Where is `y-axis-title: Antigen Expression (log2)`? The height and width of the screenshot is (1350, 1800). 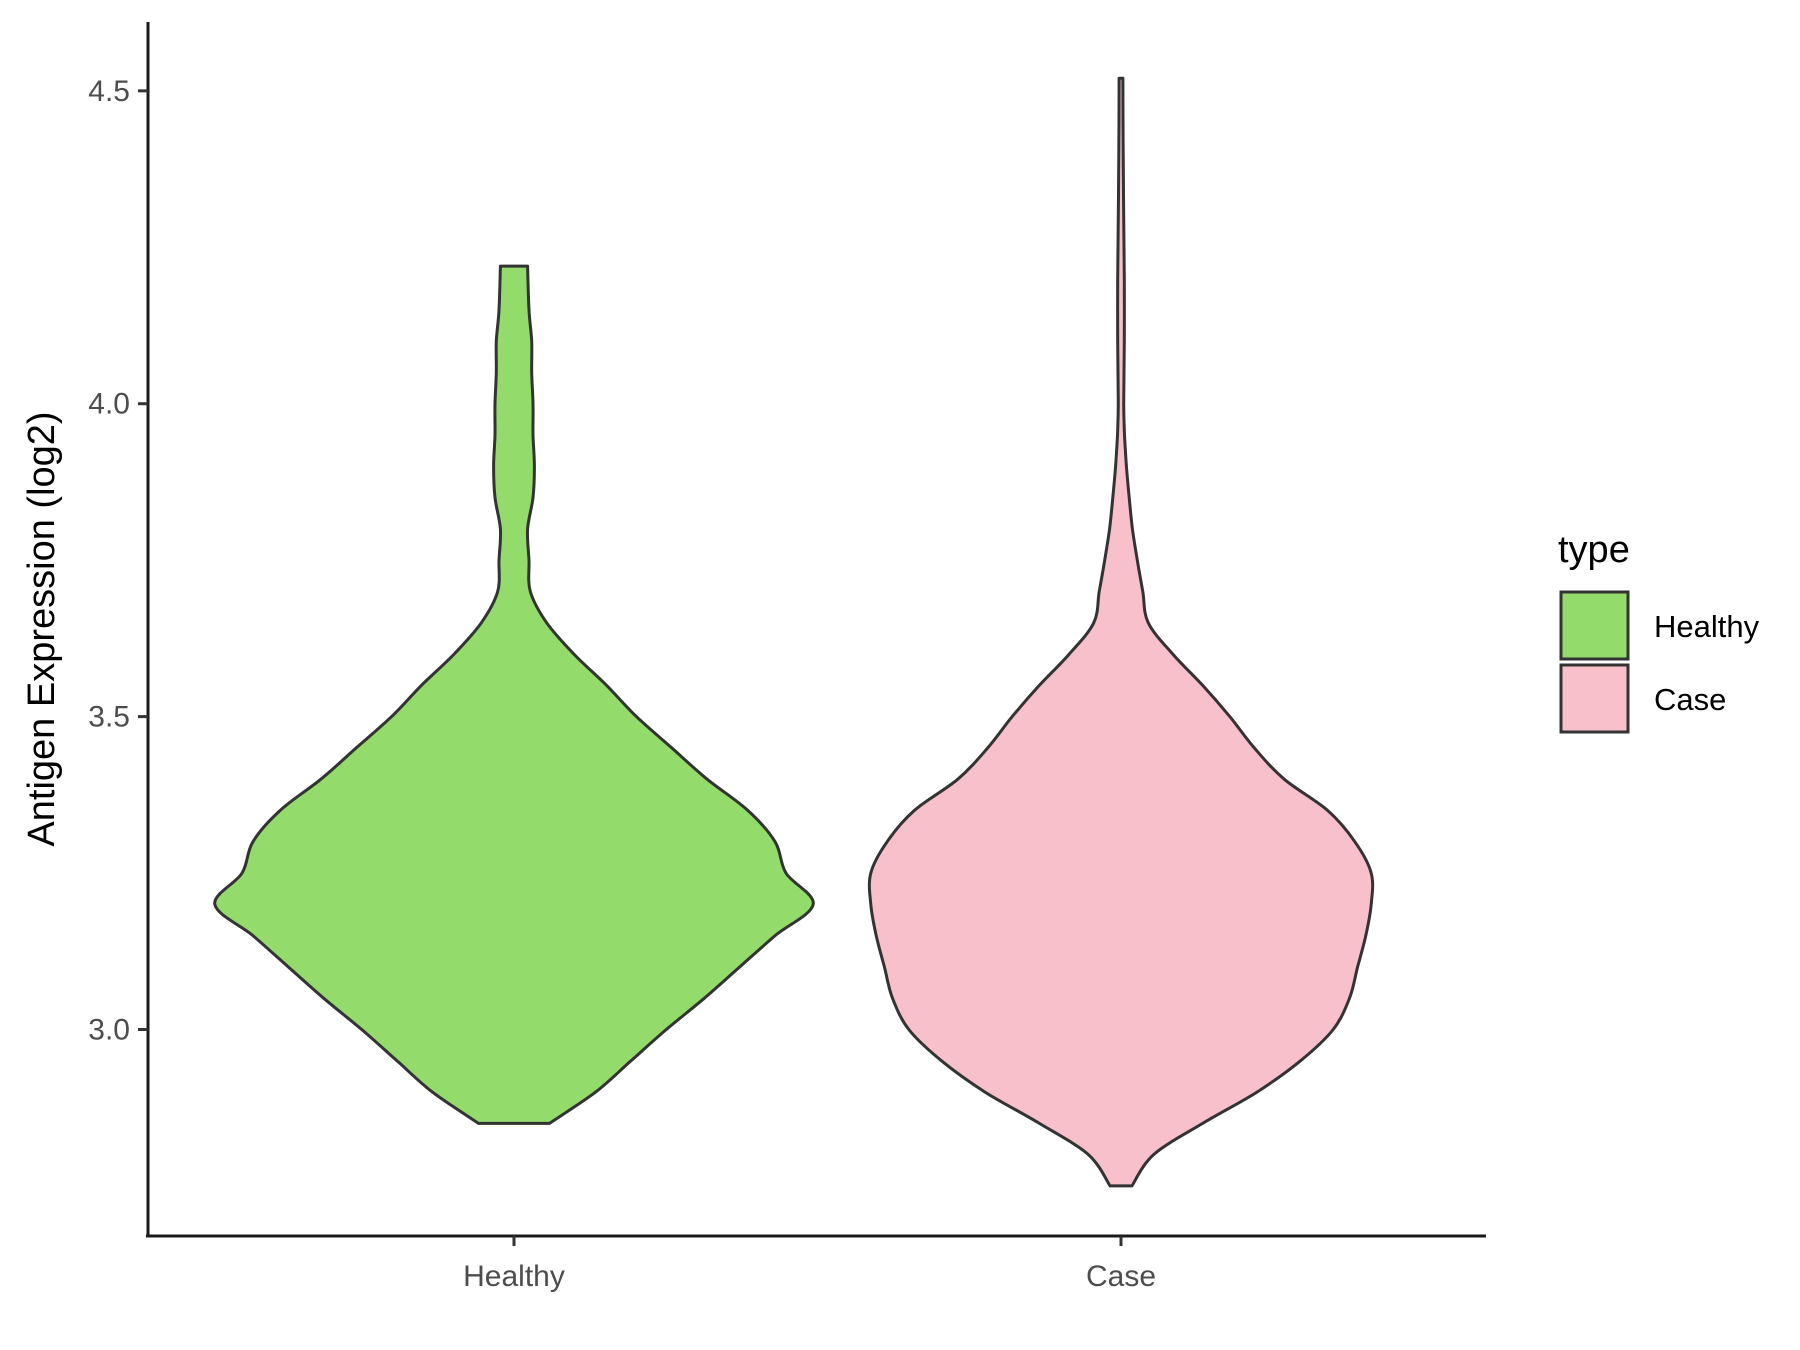
y-axis-title: Antigen Expression (log2) is located at coordinates (42, 628).